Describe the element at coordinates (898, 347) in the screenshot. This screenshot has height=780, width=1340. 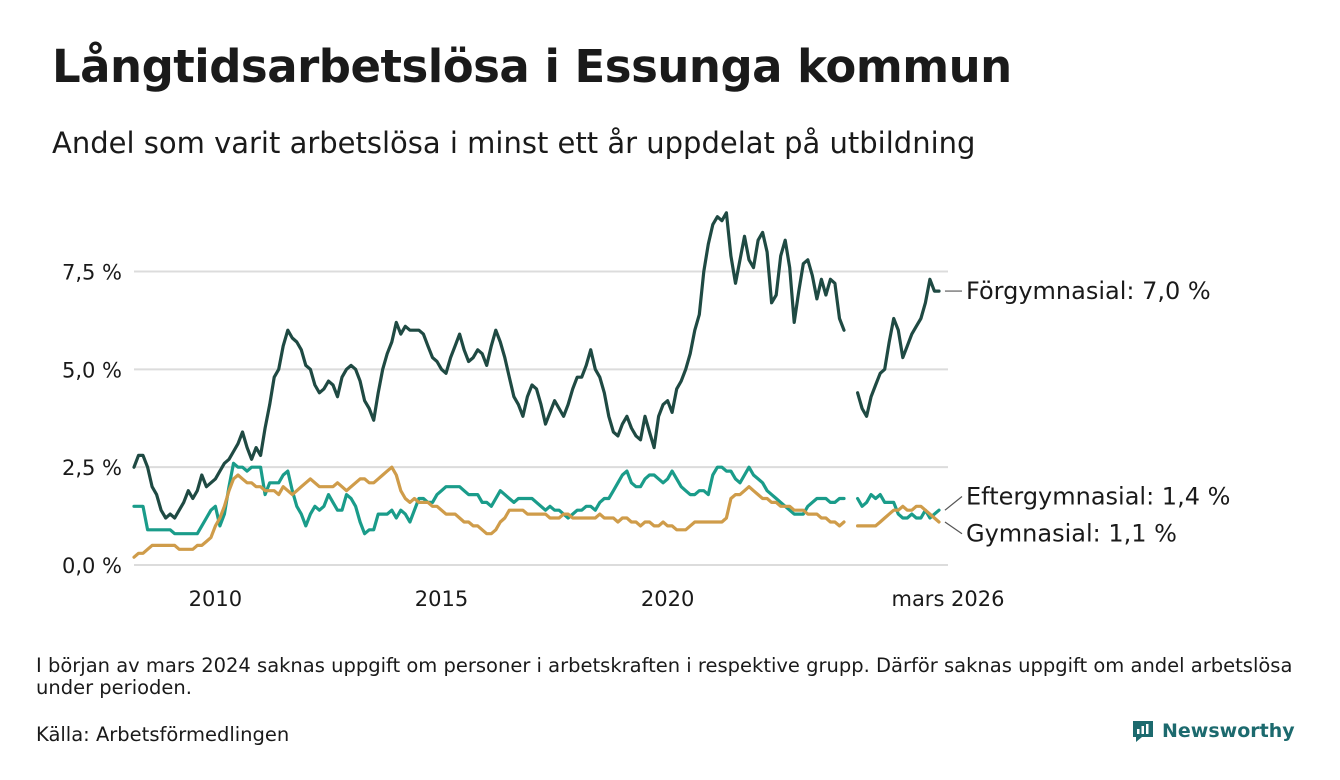
I see `series-line-forgymnasial` at that location.